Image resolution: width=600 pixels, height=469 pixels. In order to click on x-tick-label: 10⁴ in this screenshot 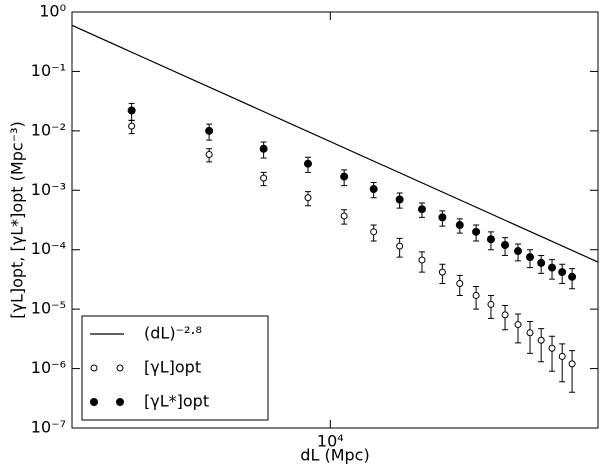, I will do `click(330, 441)`.